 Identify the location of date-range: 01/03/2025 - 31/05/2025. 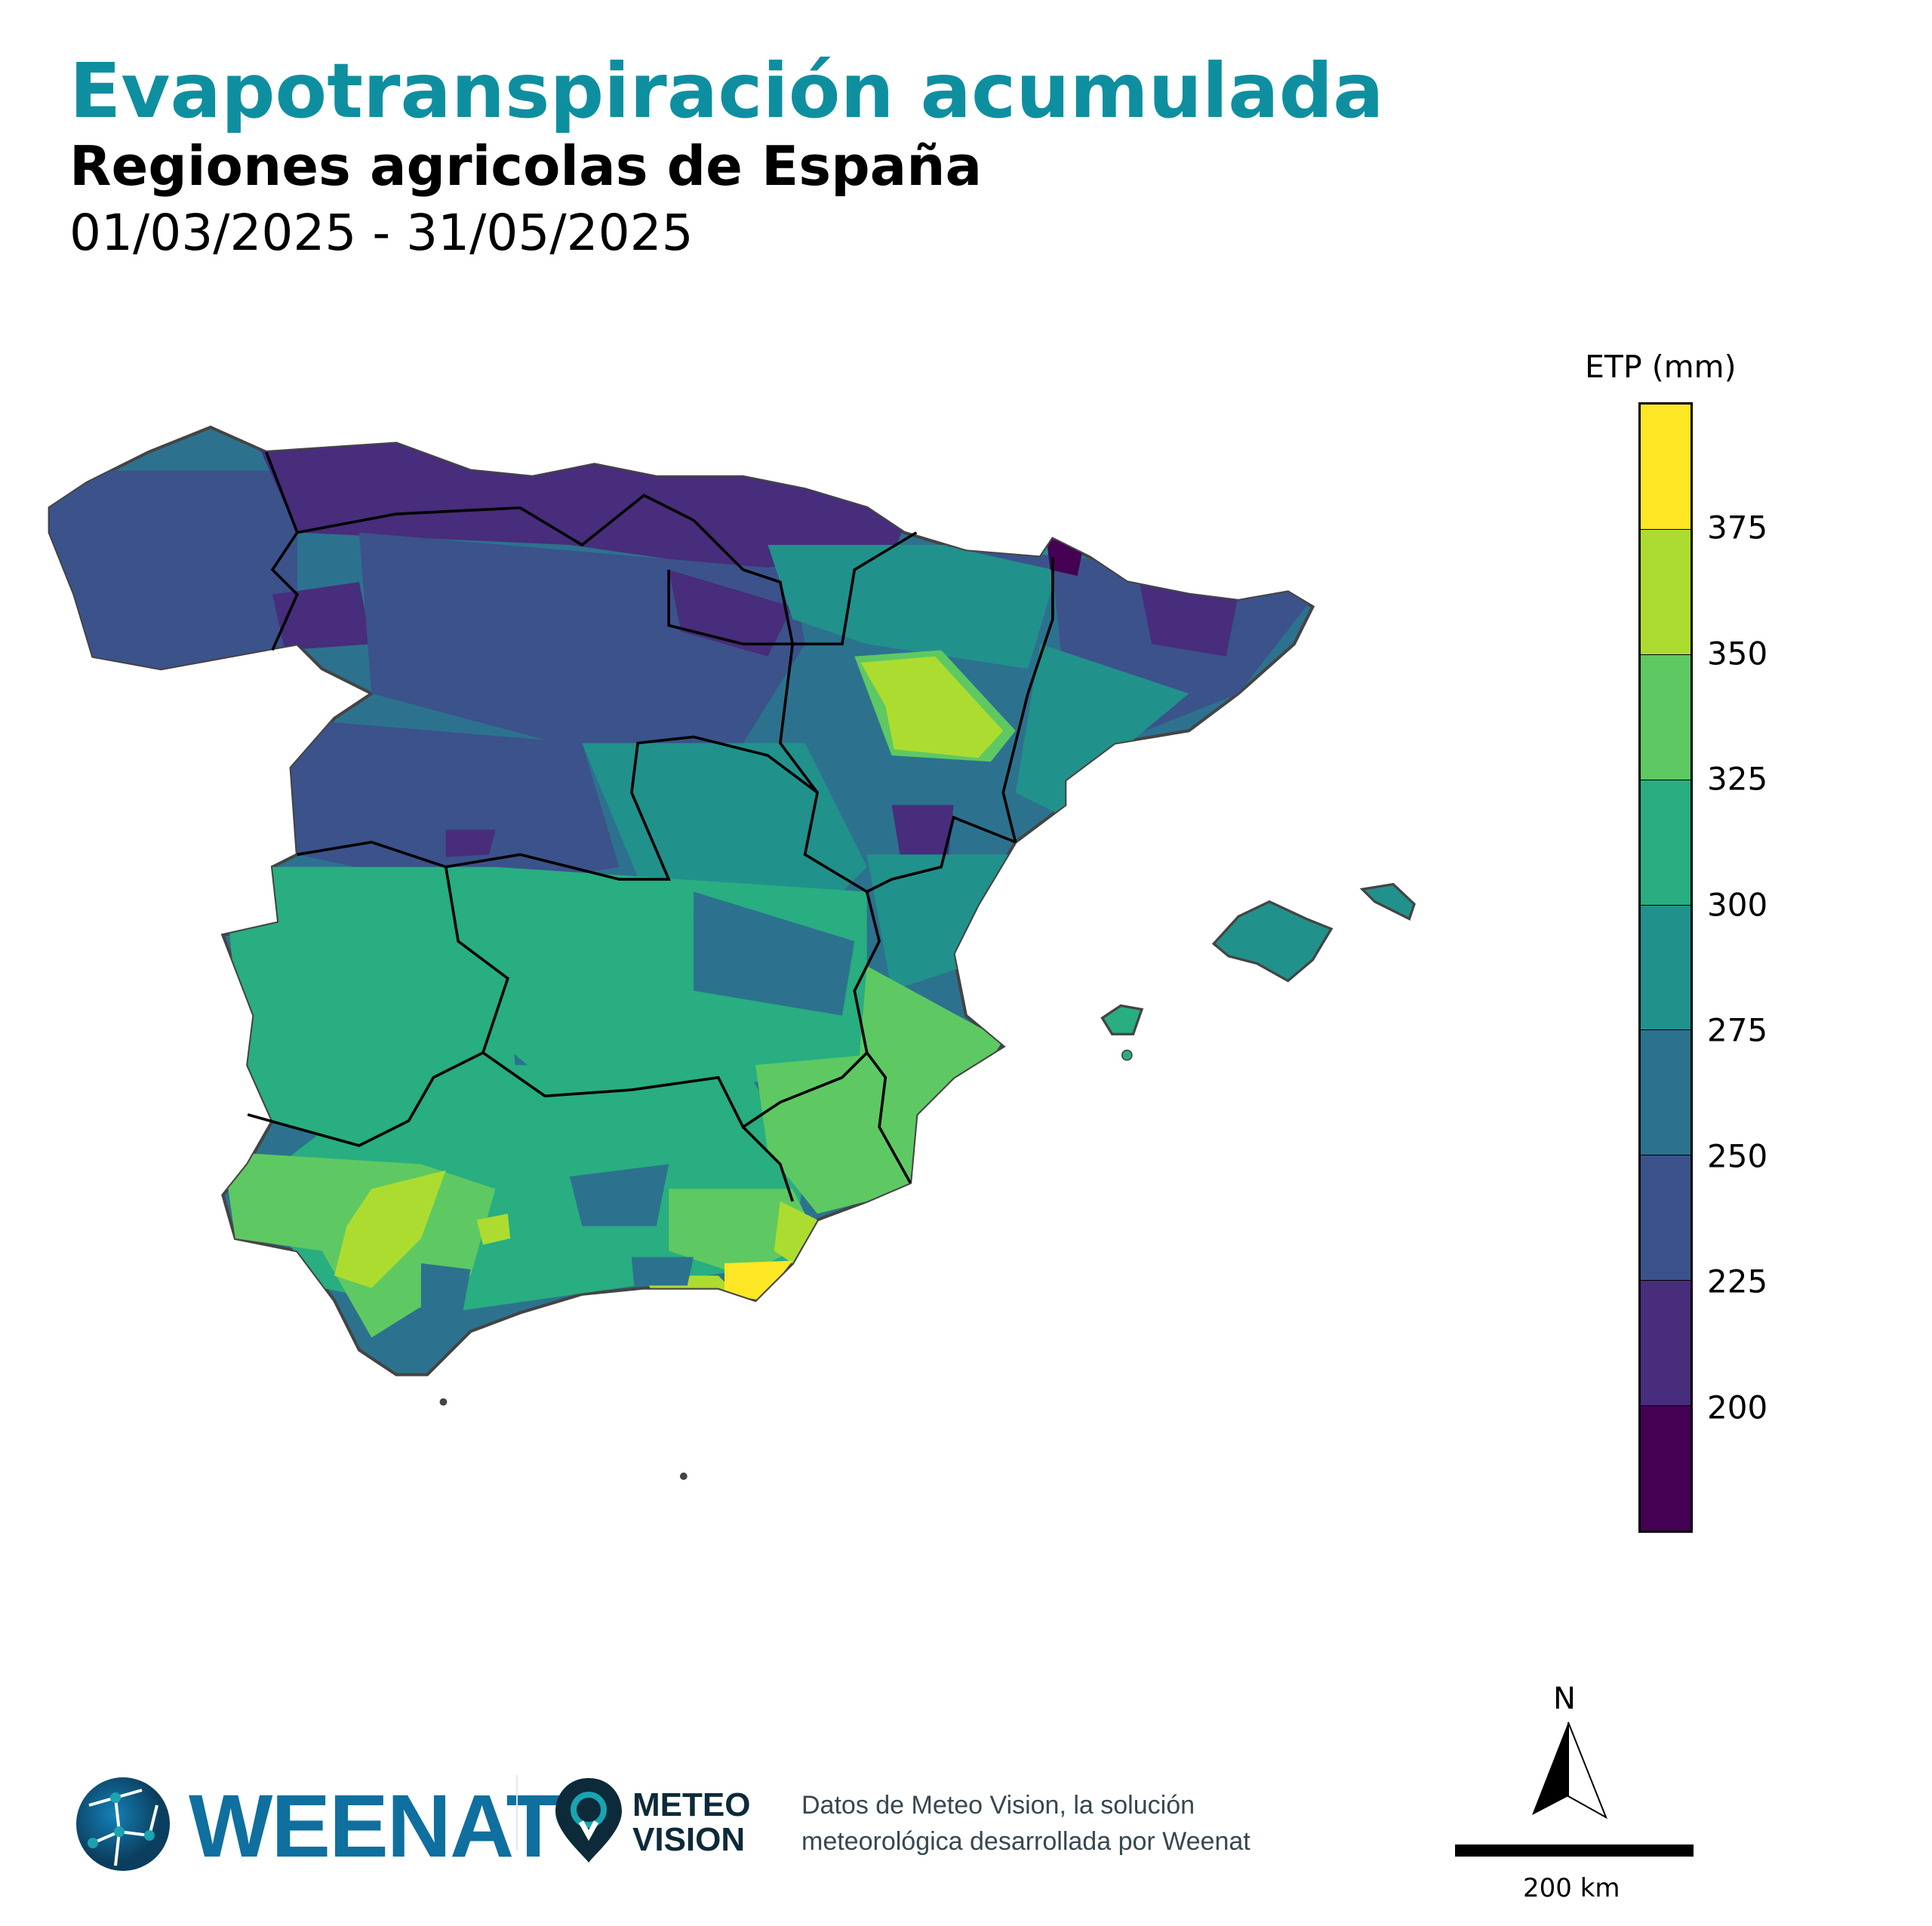
(381, 233).